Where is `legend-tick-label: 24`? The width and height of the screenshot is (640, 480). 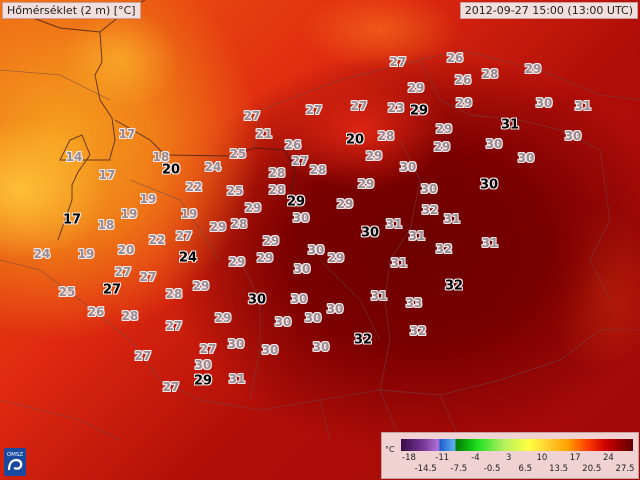 legend-tick-label: 24 is located at coordinates (608, 458).